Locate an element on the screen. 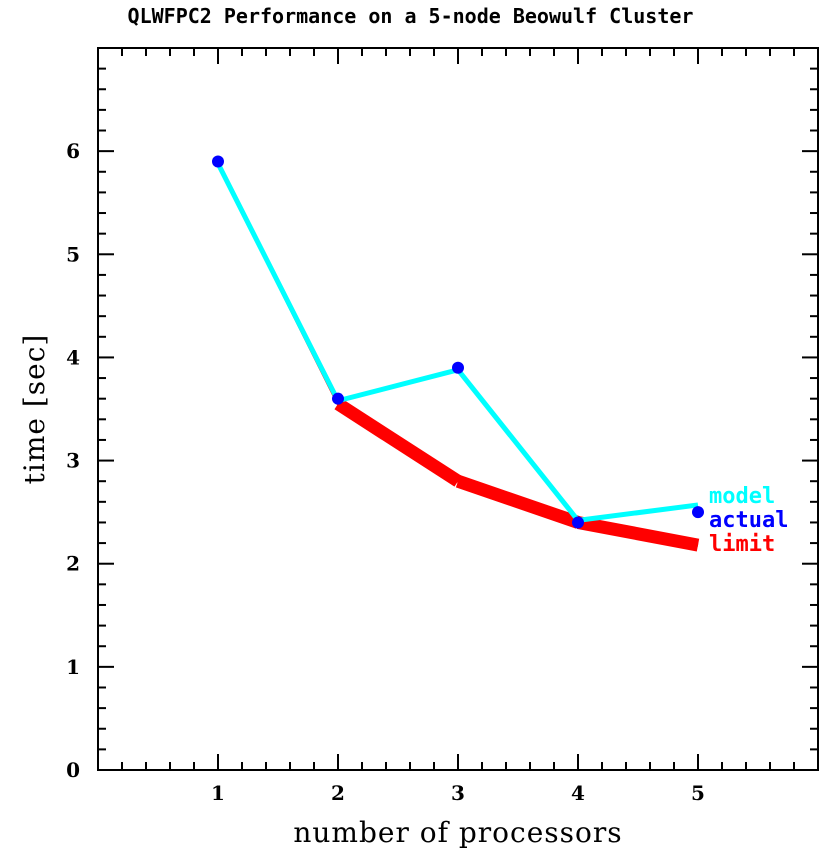 The width and height of the screenshot is (821, 852). y-axis-label: time [sec] is located at coordinates (34, 409).